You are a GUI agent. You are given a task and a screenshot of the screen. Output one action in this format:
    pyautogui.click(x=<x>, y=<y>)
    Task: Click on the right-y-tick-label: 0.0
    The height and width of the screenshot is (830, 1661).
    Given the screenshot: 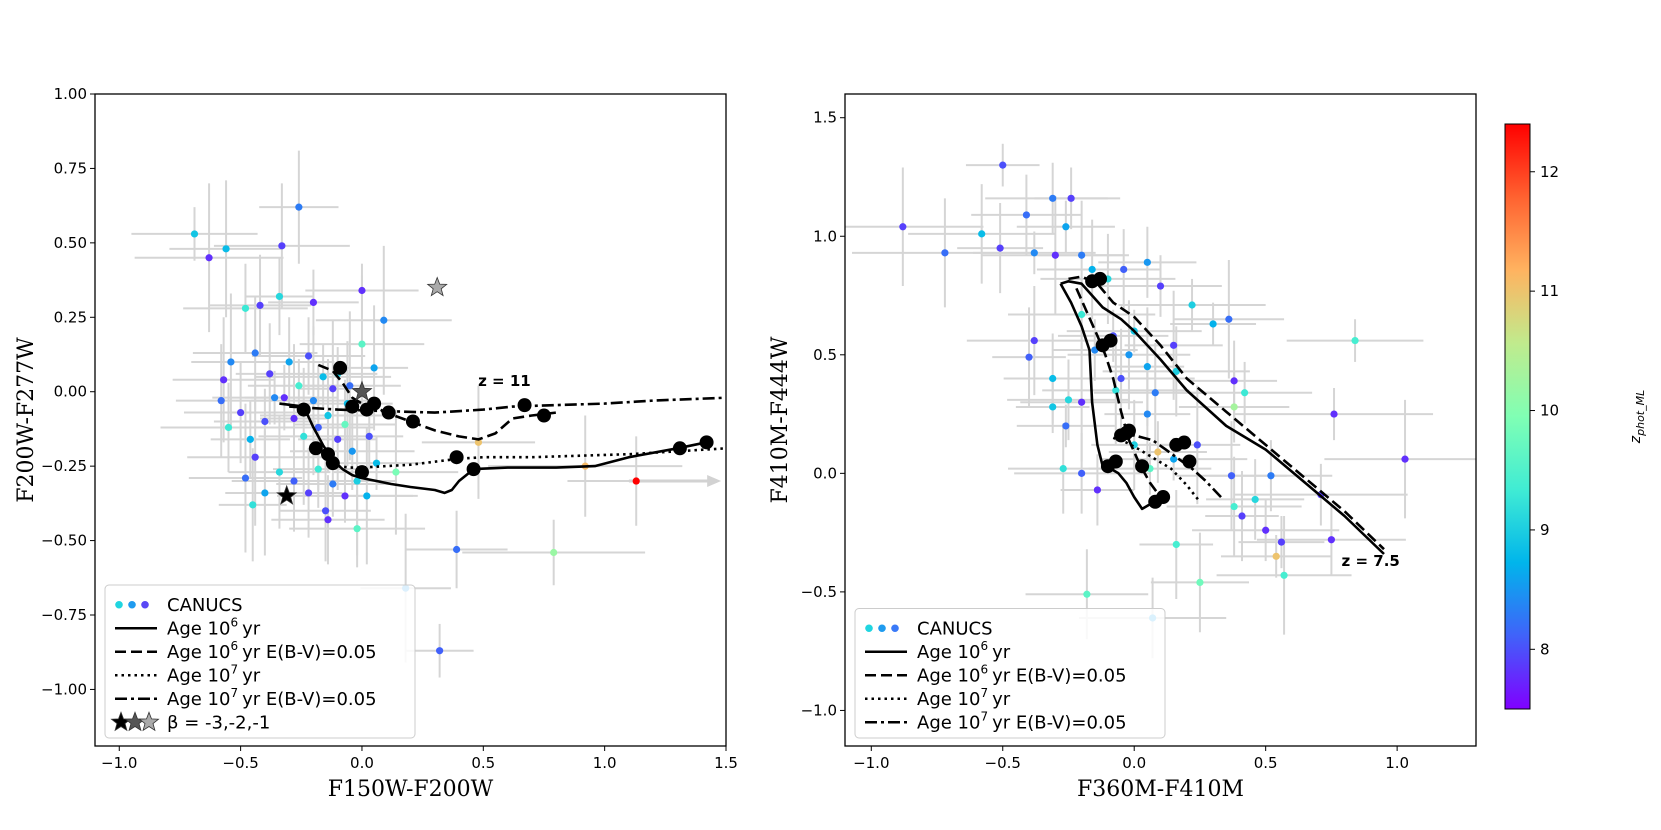 What is the action you would take?
    pyautogui.click(x=825, y=473)
    